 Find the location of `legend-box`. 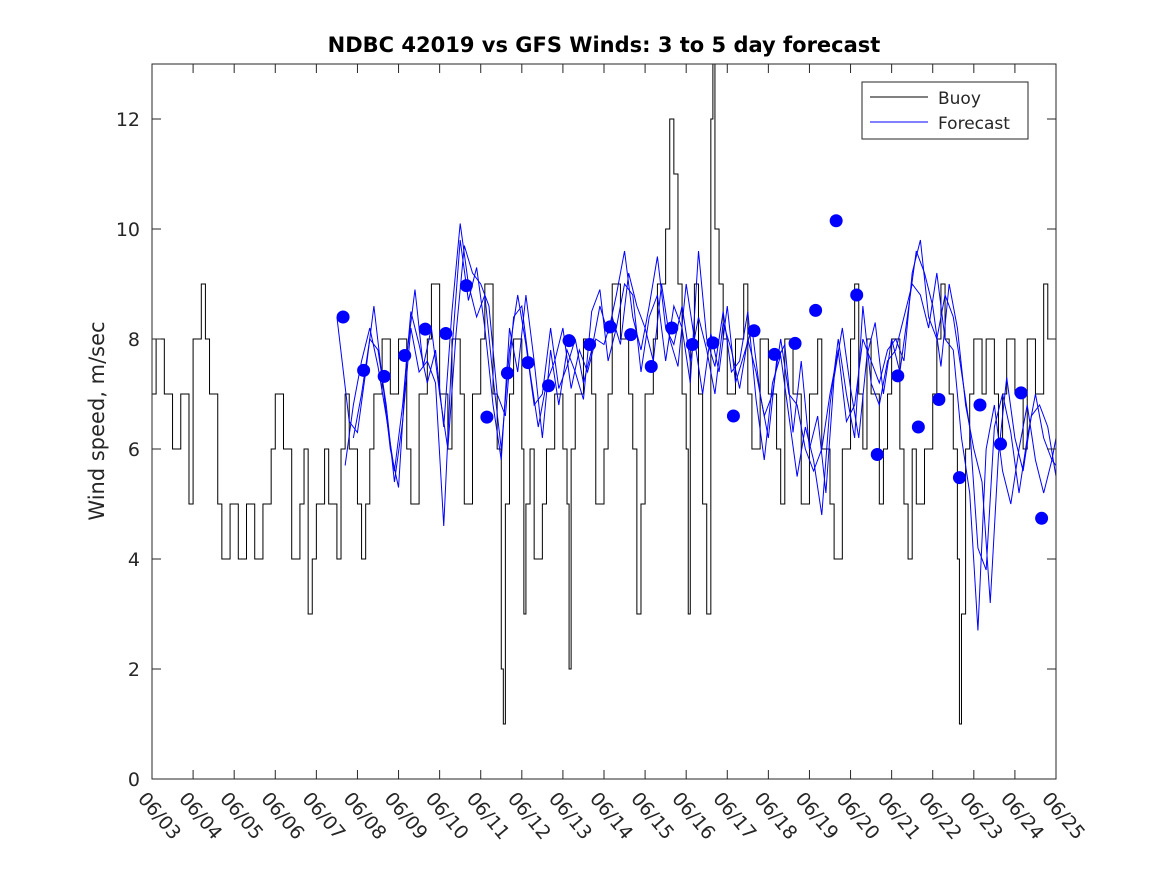

legend-box is located at coordinates (945, 110).